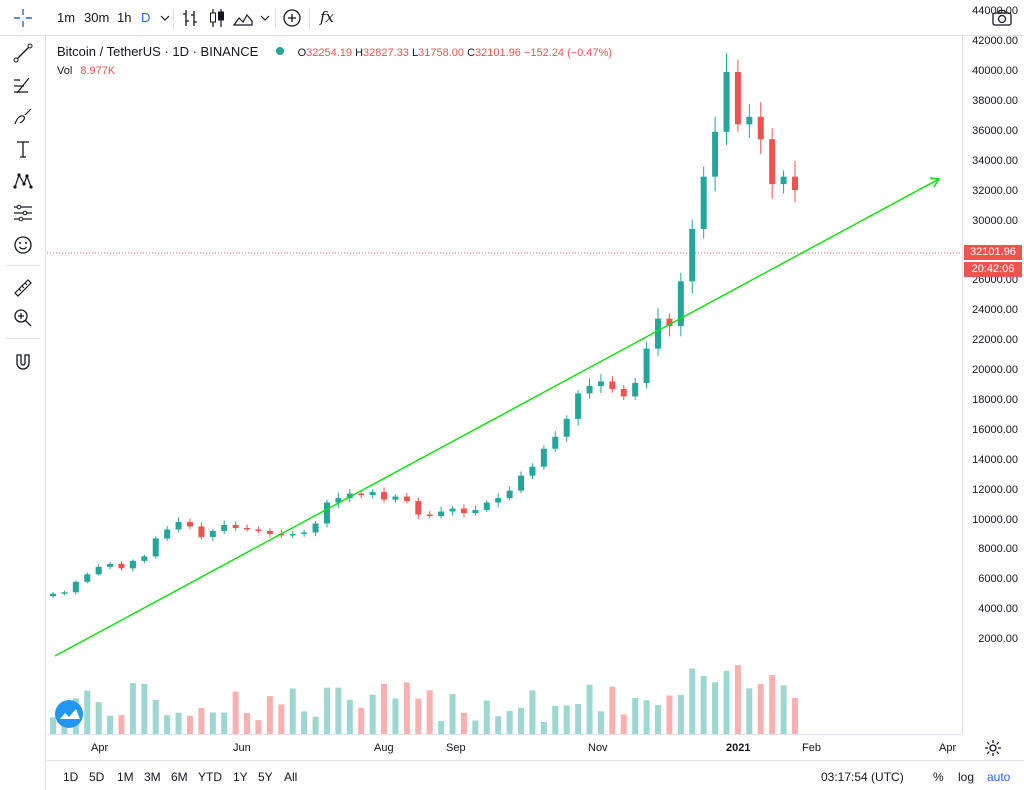  Describe the element at coordinates (152, 777) in the screenshot. I see `range-3m: 3M` at that location.